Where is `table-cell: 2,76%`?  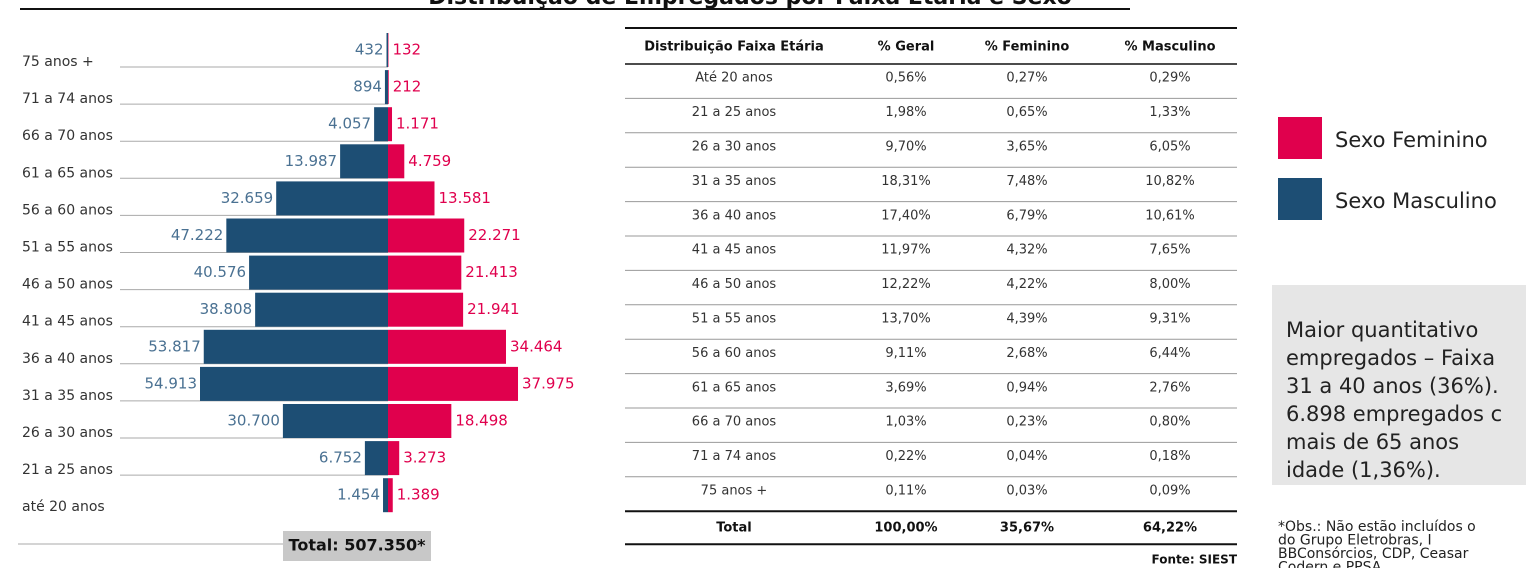
table-cell: 2,76% is located at coordinates (1169, 387).